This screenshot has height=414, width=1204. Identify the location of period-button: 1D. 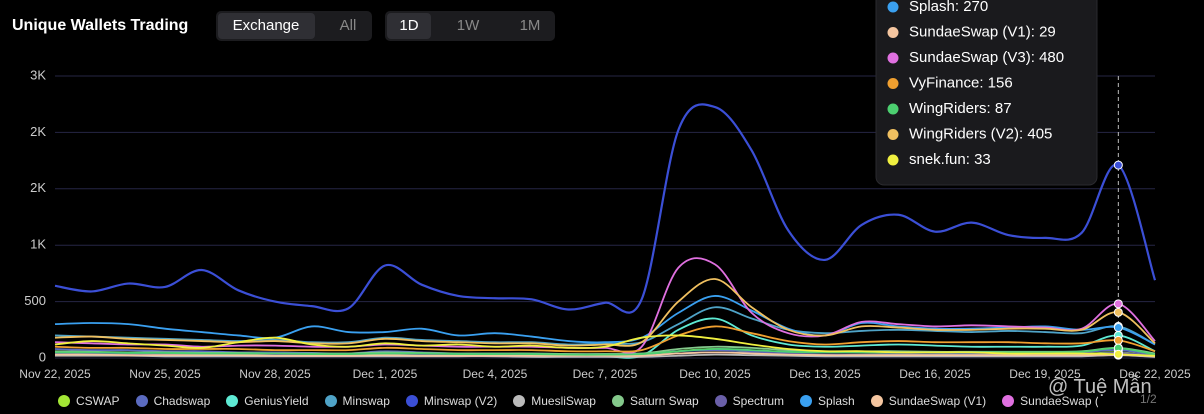
(408, 25).